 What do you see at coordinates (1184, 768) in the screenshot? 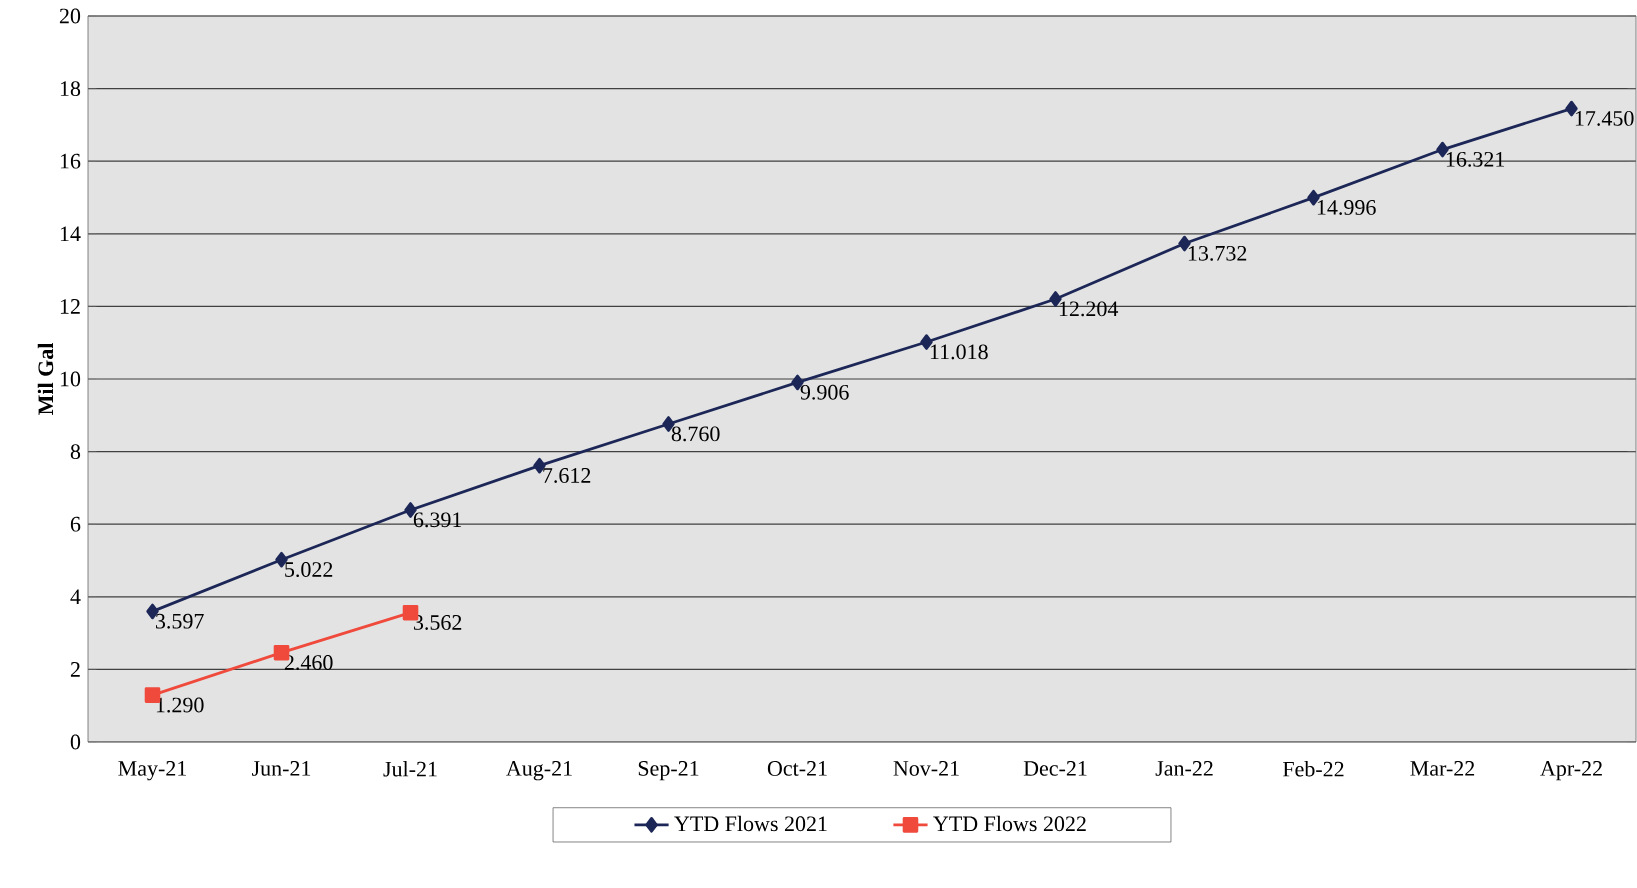
I see `x-tick-label: Jan-22` at bounding box center [1184, 768].